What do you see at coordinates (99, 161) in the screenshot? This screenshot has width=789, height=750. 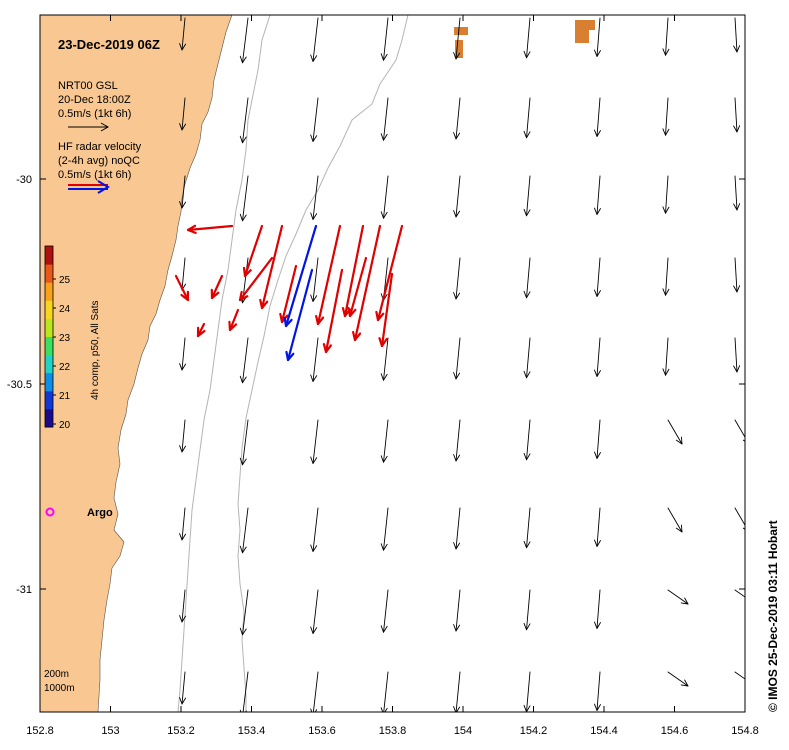 I see `radar-legend-line2: (2-4h avg) noQC` at bounding box center [99, 161].